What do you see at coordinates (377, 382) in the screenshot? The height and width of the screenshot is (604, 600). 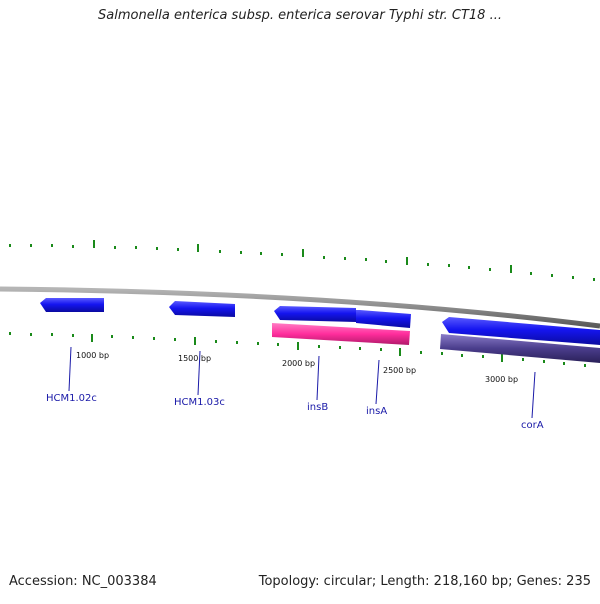 I see `leader-line-insa` at bounding box center [377, 382].